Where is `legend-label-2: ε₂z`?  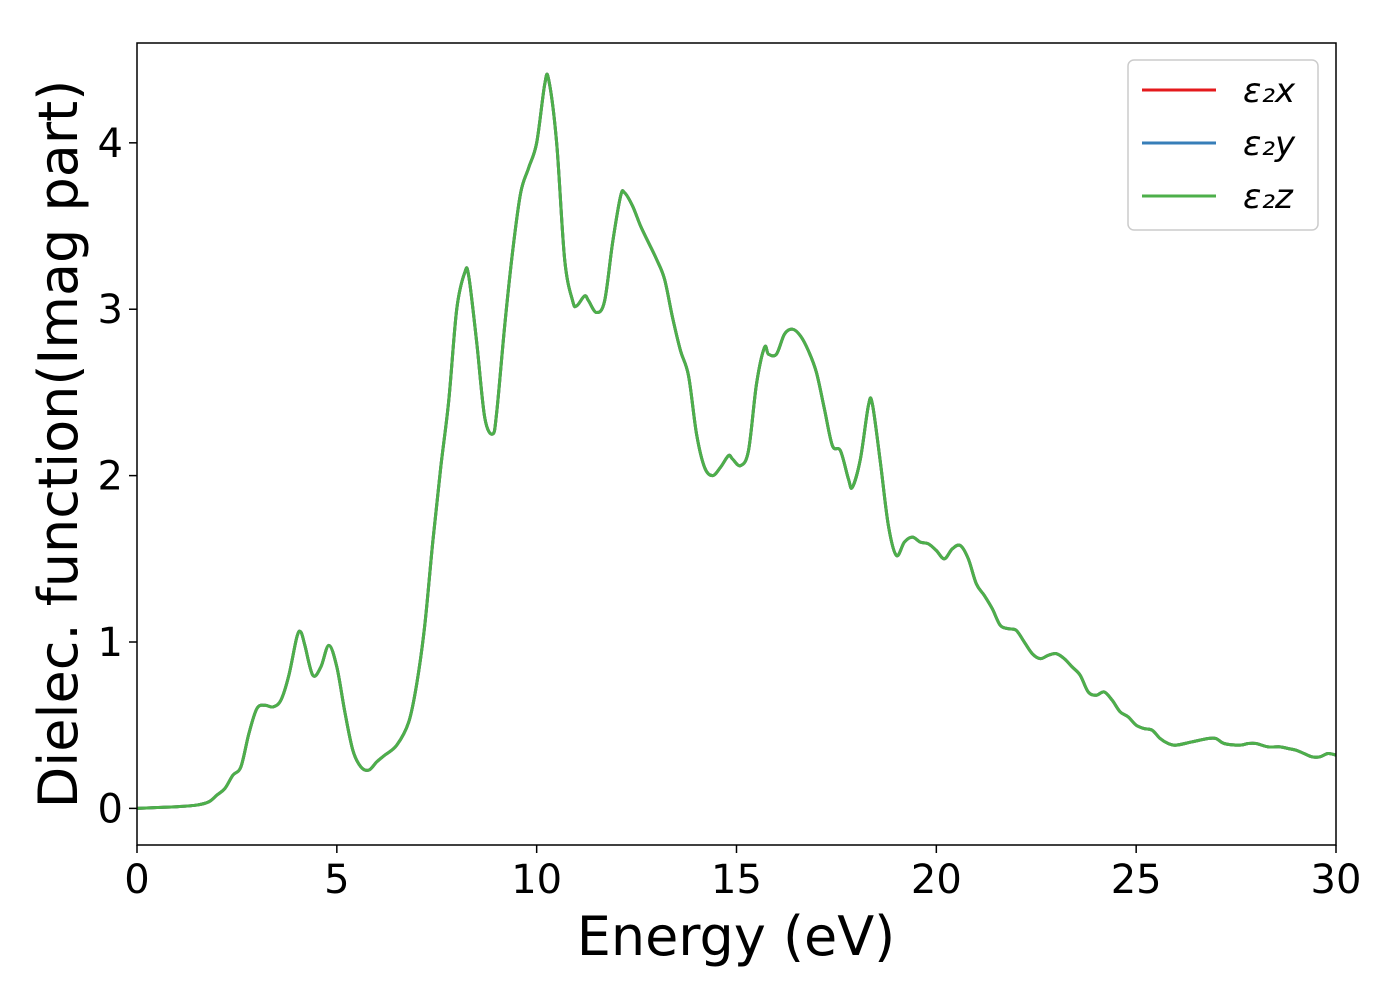
legend-label-2: ε₂z is located at coordinates (1268, 197).